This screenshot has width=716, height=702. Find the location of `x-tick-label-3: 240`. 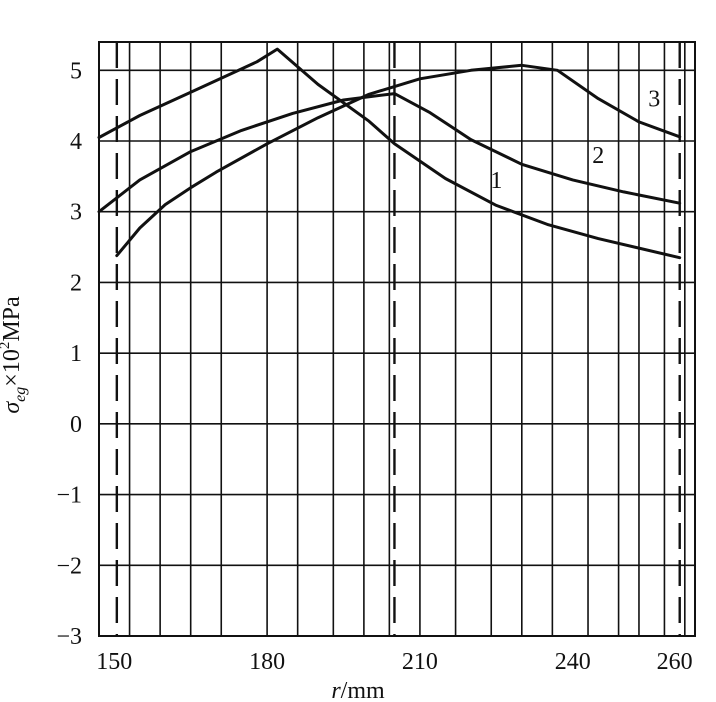

x-tick-label-3: 240 is located at coordinates (573, 662).